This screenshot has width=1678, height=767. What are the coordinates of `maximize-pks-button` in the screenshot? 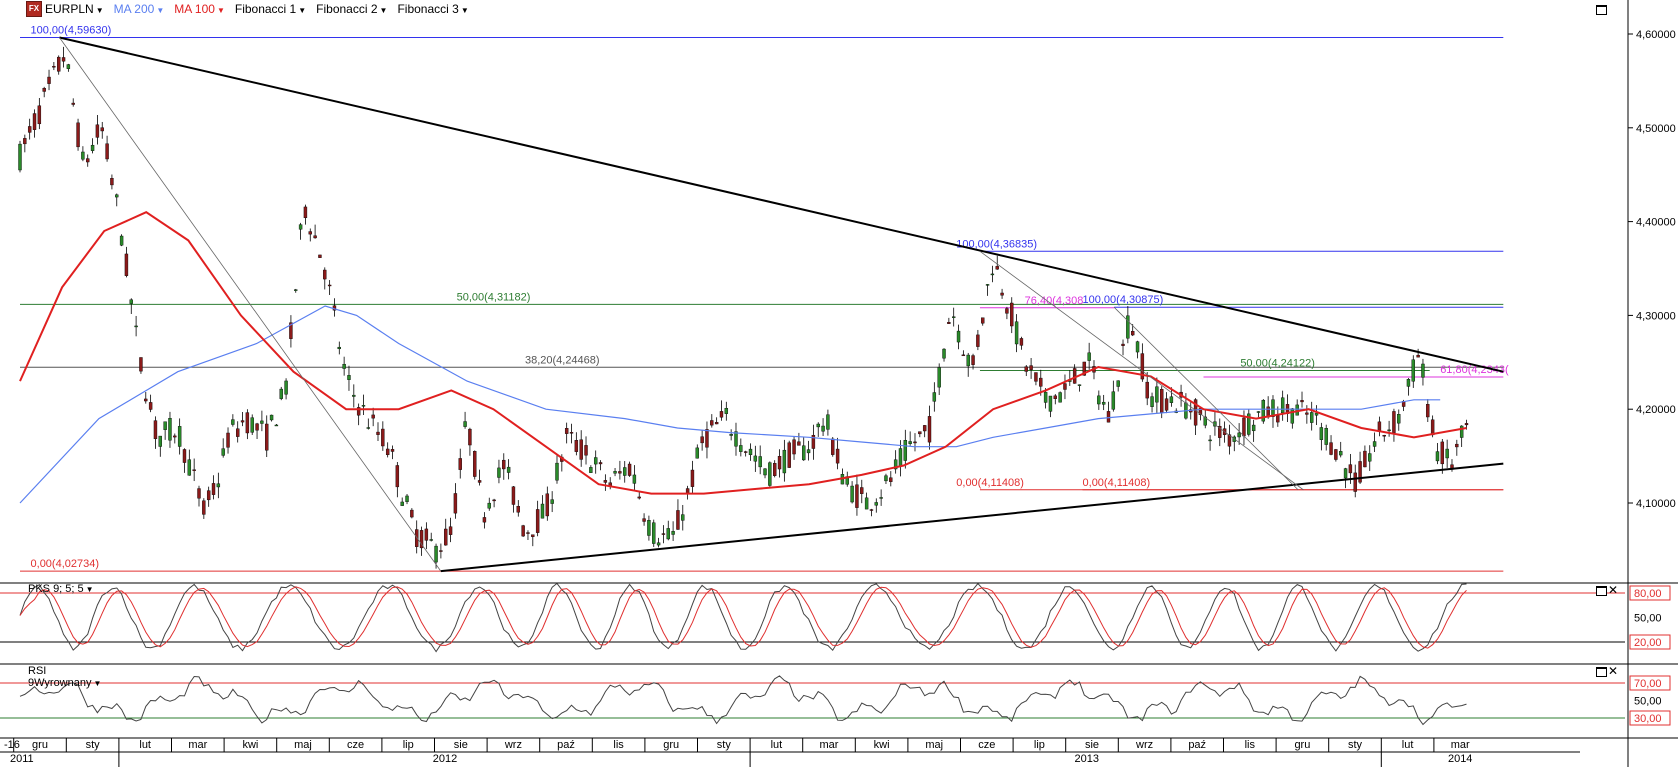 It's located at (1601, 591).